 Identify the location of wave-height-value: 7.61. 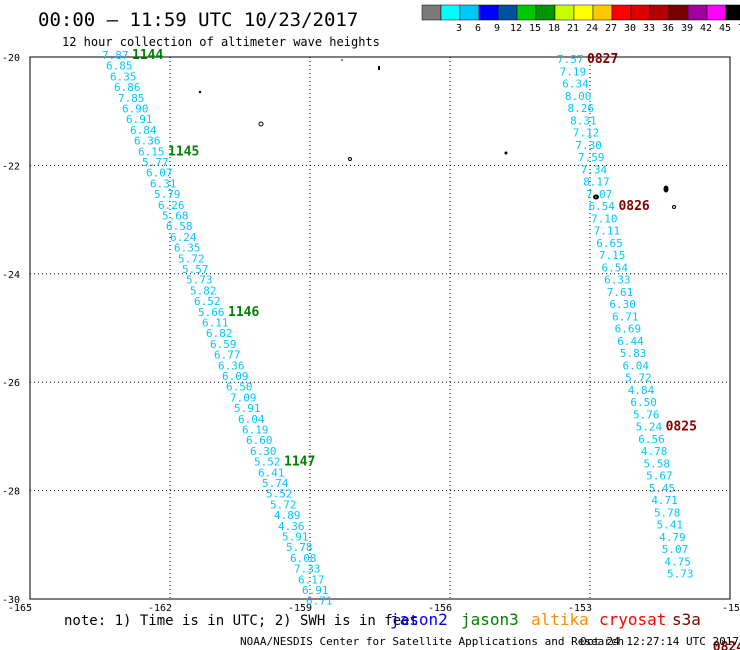
(620, 292).